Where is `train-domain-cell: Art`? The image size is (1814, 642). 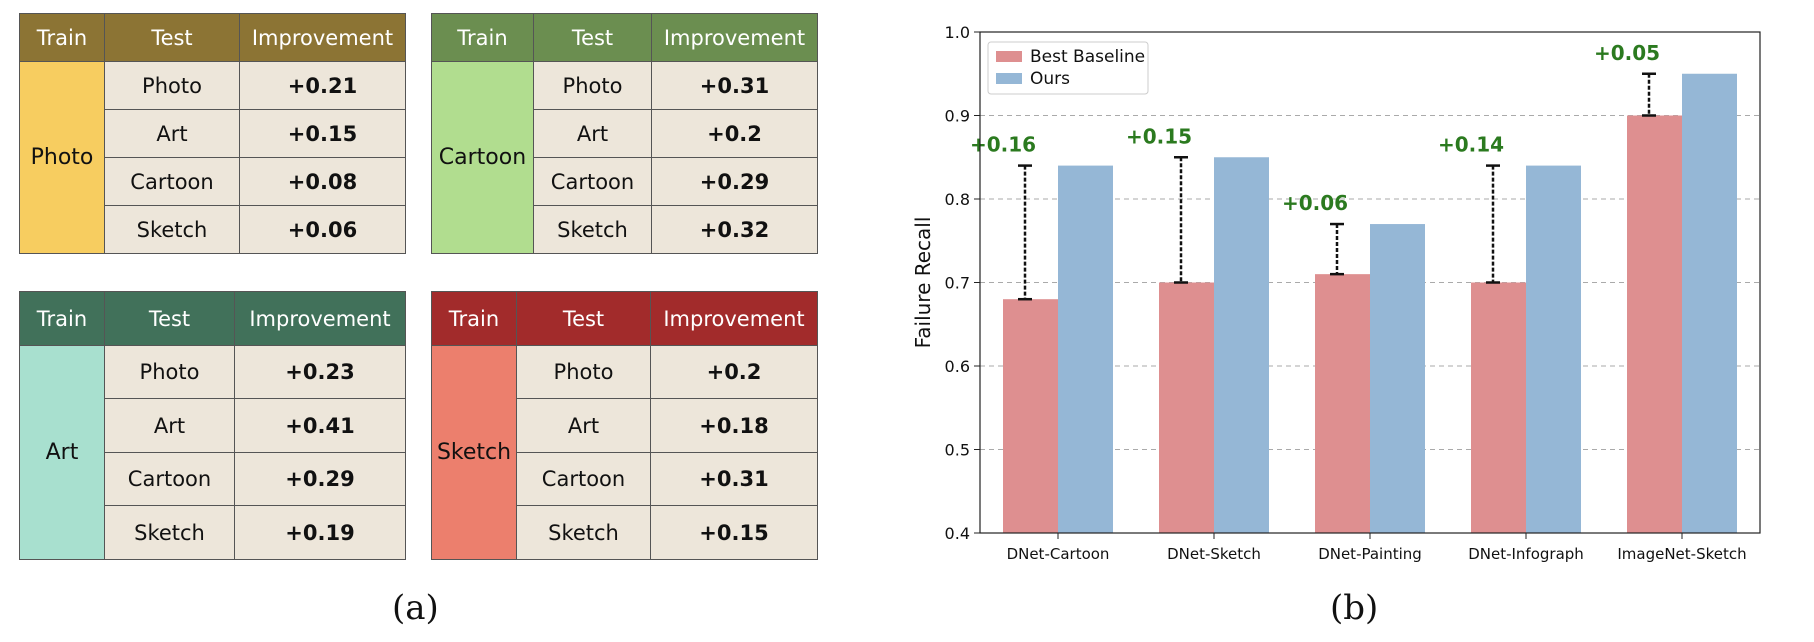 train-domain-cell: Art is located at coordinates (62, 452).